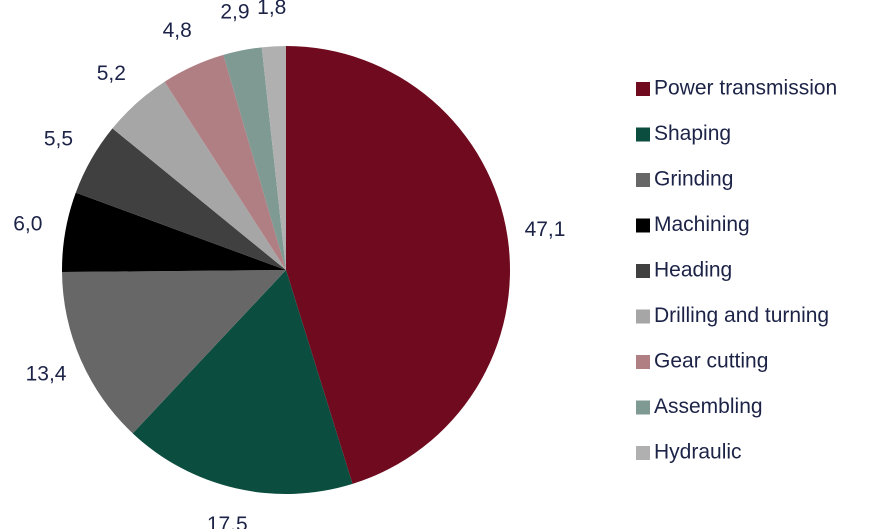 This screenshot has height=529, width=887. What do you see at coordinates (708, 406) in the screenshot?
I see `legend-label: Assembling` at bounding box center [708, 406].